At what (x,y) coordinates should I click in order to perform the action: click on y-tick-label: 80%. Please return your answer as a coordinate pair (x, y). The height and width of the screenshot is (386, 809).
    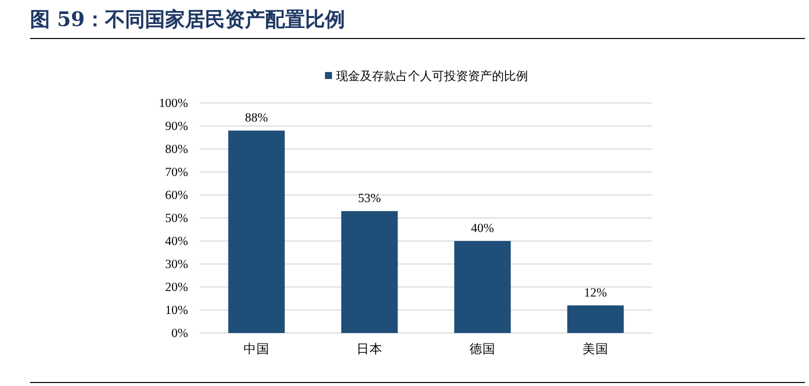
    Looking at the image, I should click on (176, 149).